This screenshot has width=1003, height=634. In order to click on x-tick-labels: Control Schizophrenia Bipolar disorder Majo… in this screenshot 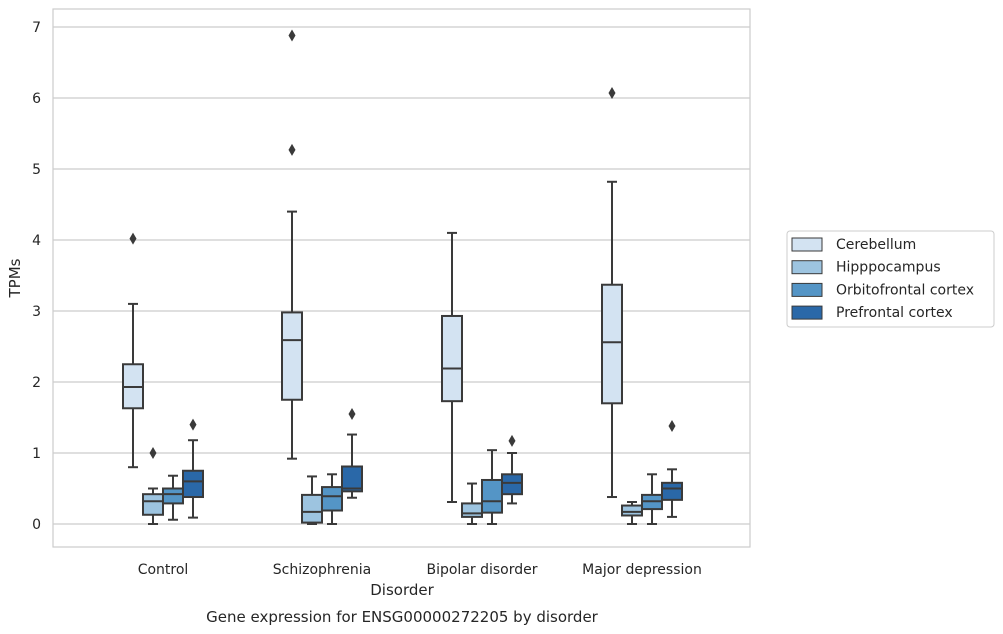, I will do `click(420, 570)`.